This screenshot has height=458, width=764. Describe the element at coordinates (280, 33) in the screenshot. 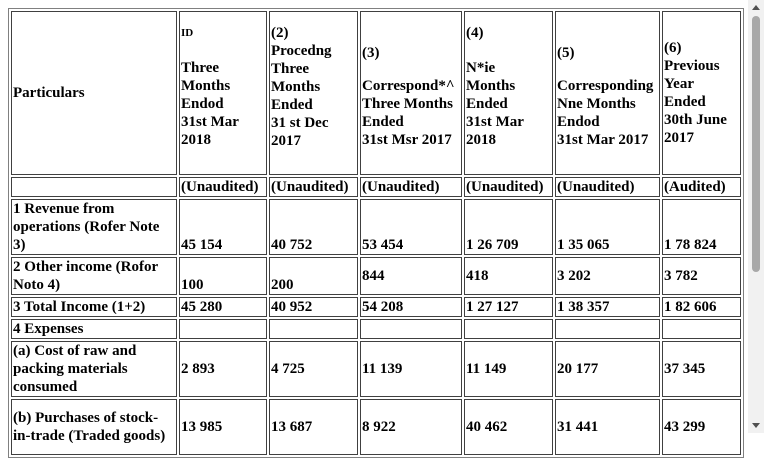

I see `column-number: (2)` at that location.